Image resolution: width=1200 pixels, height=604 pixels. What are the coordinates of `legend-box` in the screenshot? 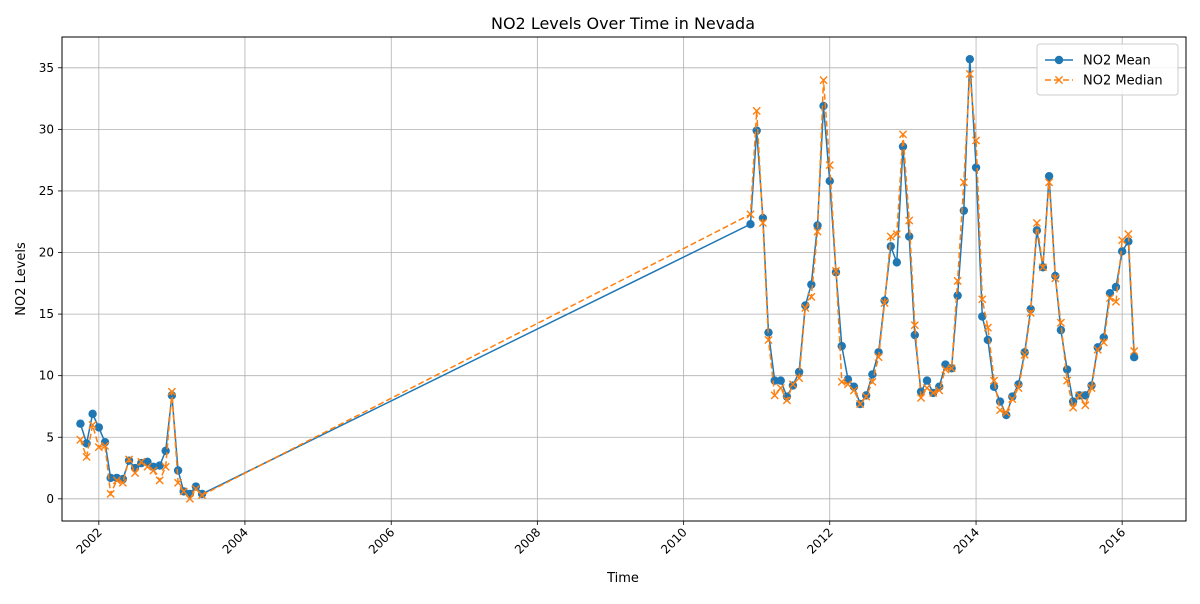 It's located at (1107, 69).